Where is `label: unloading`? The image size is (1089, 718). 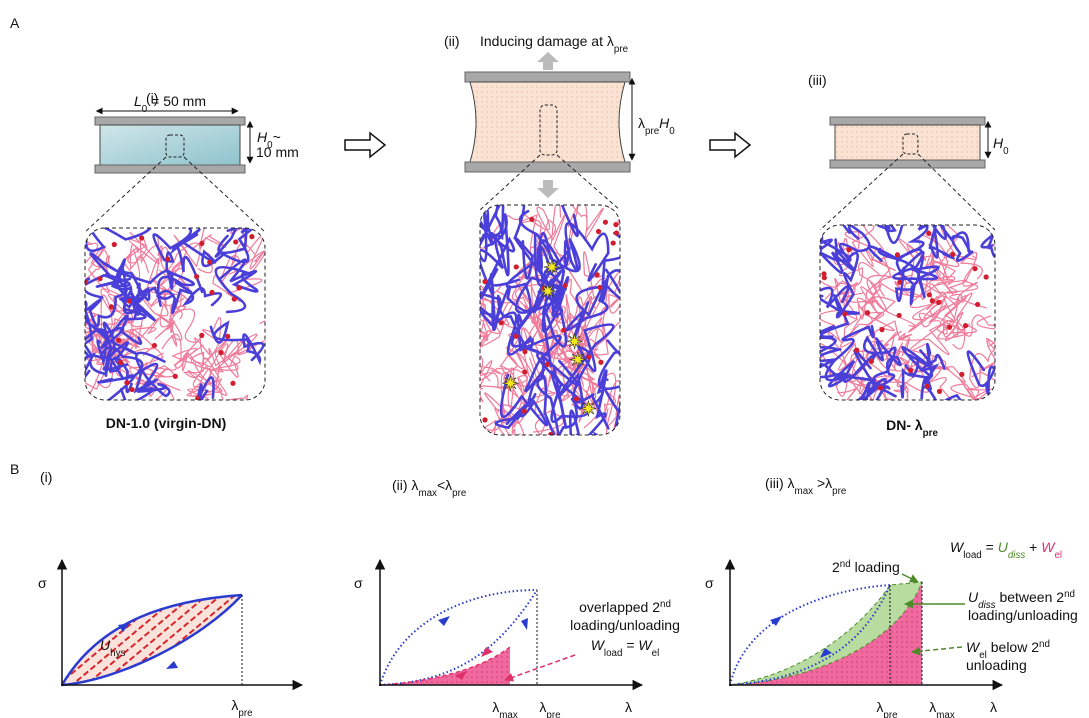
label: unloading is located at coordinates (996, 665).